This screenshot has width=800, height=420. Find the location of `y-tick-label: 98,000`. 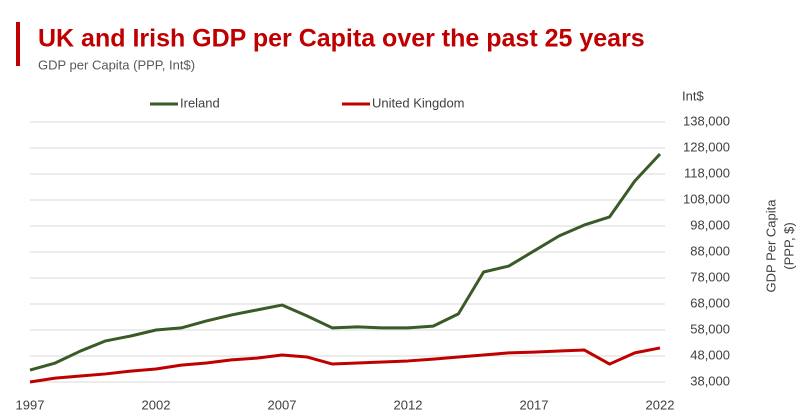

y-tick-label: 98,000 is located at coordinates (710, 224).